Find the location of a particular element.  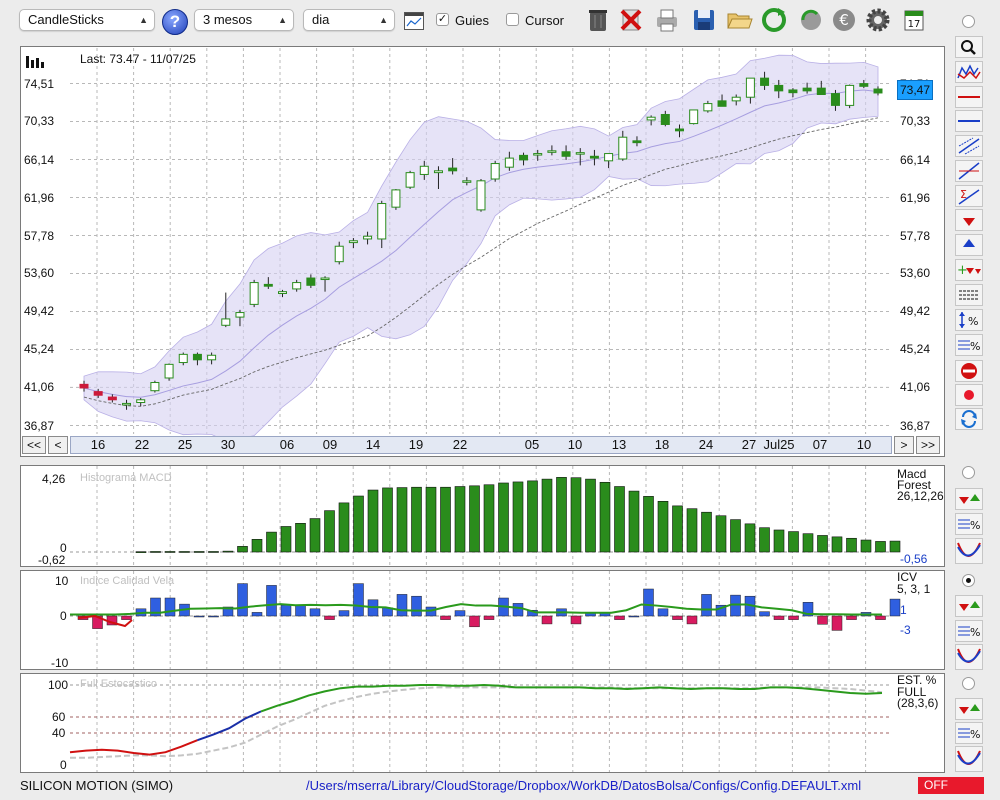

help-icon: ? is located at coordinates (175, 22).